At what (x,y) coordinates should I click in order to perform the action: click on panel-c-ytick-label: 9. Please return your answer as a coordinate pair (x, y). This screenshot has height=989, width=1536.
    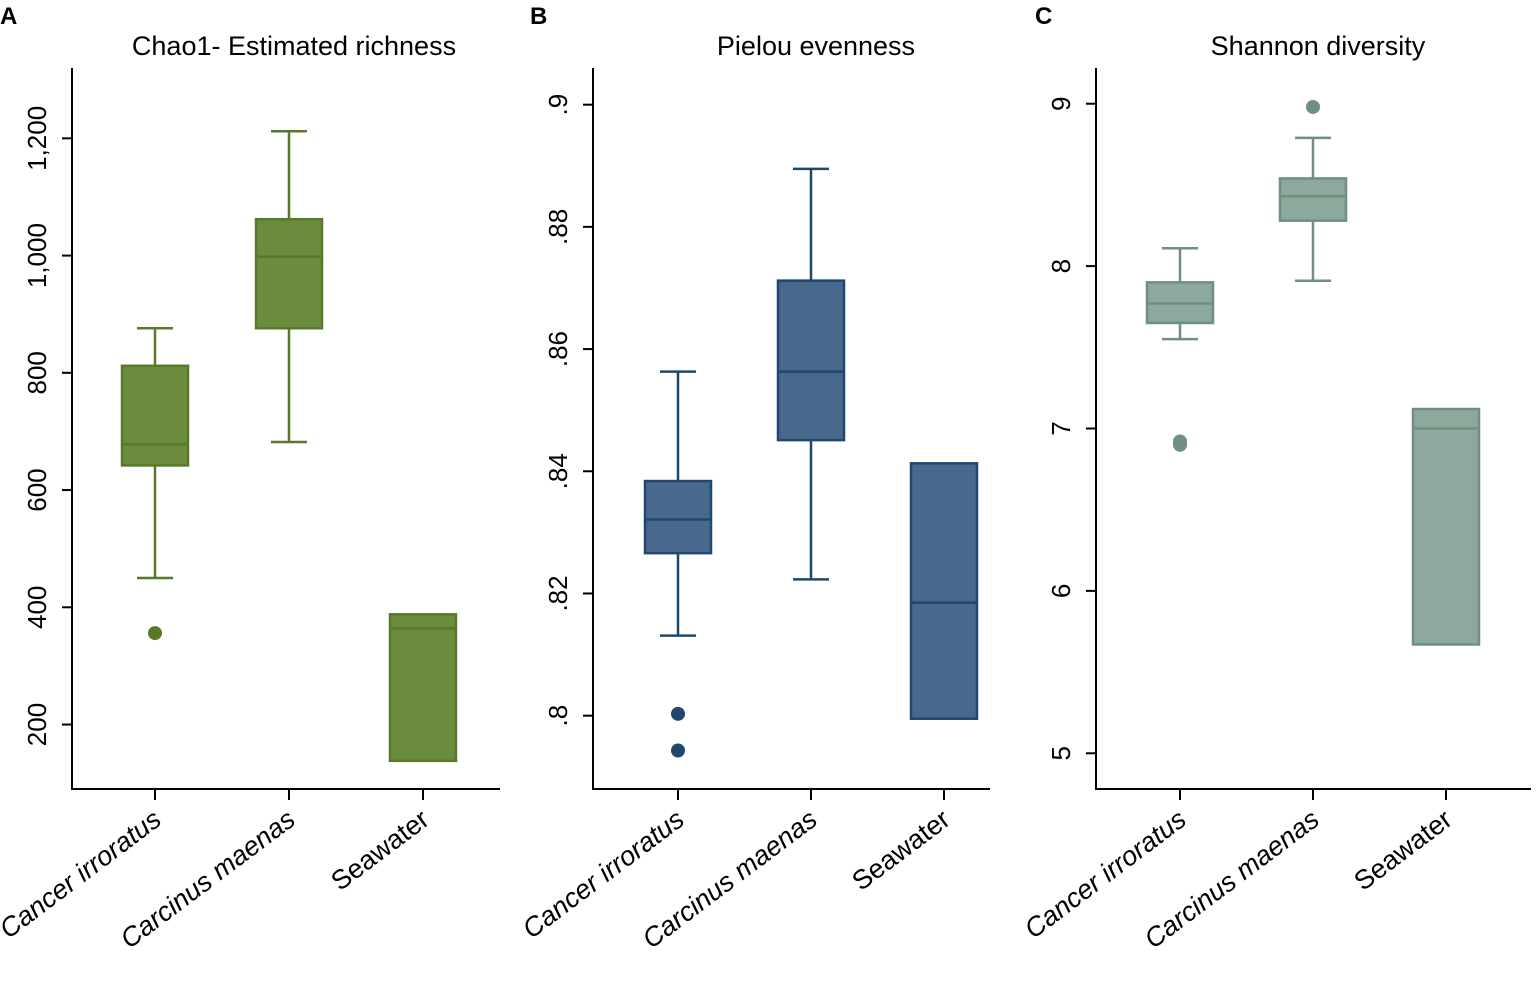
    Looking at the image, I should click on (1061, 103).